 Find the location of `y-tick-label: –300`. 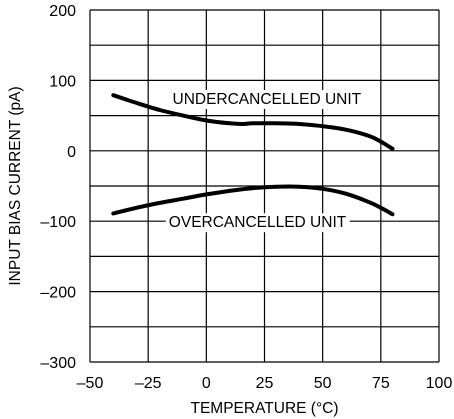

y-tick-label: –300 is located at coordinates (58, 363).